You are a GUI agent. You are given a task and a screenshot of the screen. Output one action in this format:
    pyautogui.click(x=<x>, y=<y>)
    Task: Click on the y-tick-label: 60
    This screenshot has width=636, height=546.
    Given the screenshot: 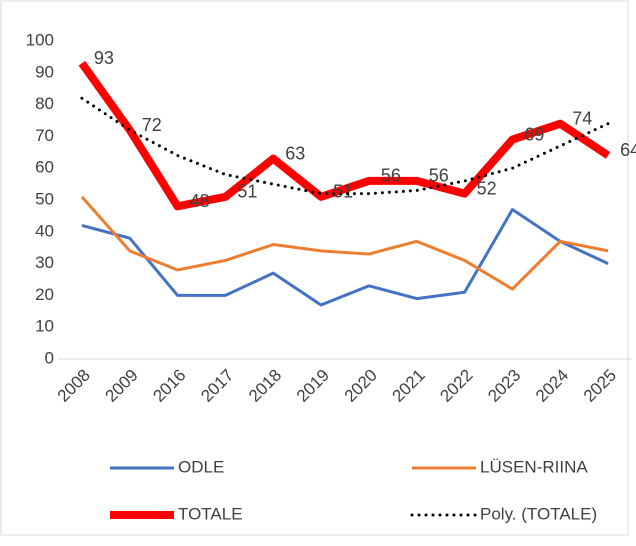 What is the action you would take?
    pyautogui.click(x=44, y=167)
    